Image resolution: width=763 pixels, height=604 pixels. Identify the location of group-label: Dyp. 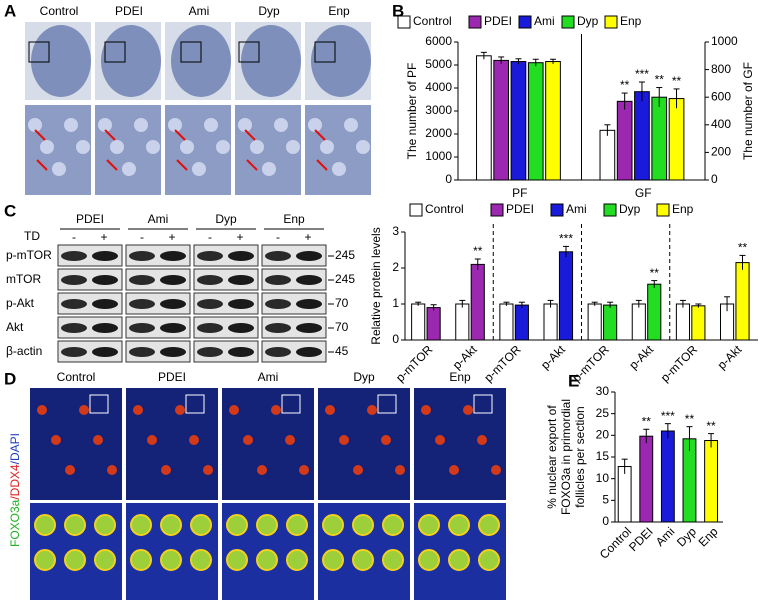
(226, 219).